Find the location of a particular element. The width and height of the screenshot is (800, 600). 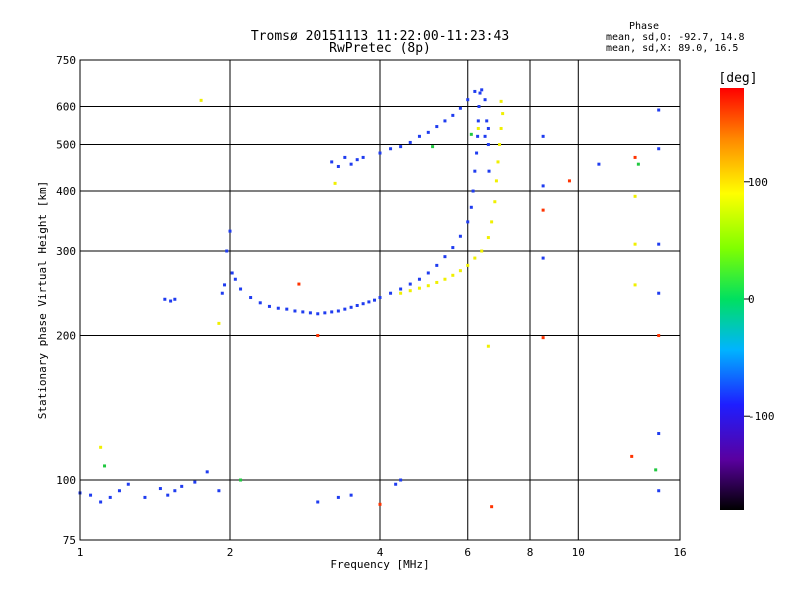

colorbar-ticks: 100 0 -100 is located at coordinates (759, 299).